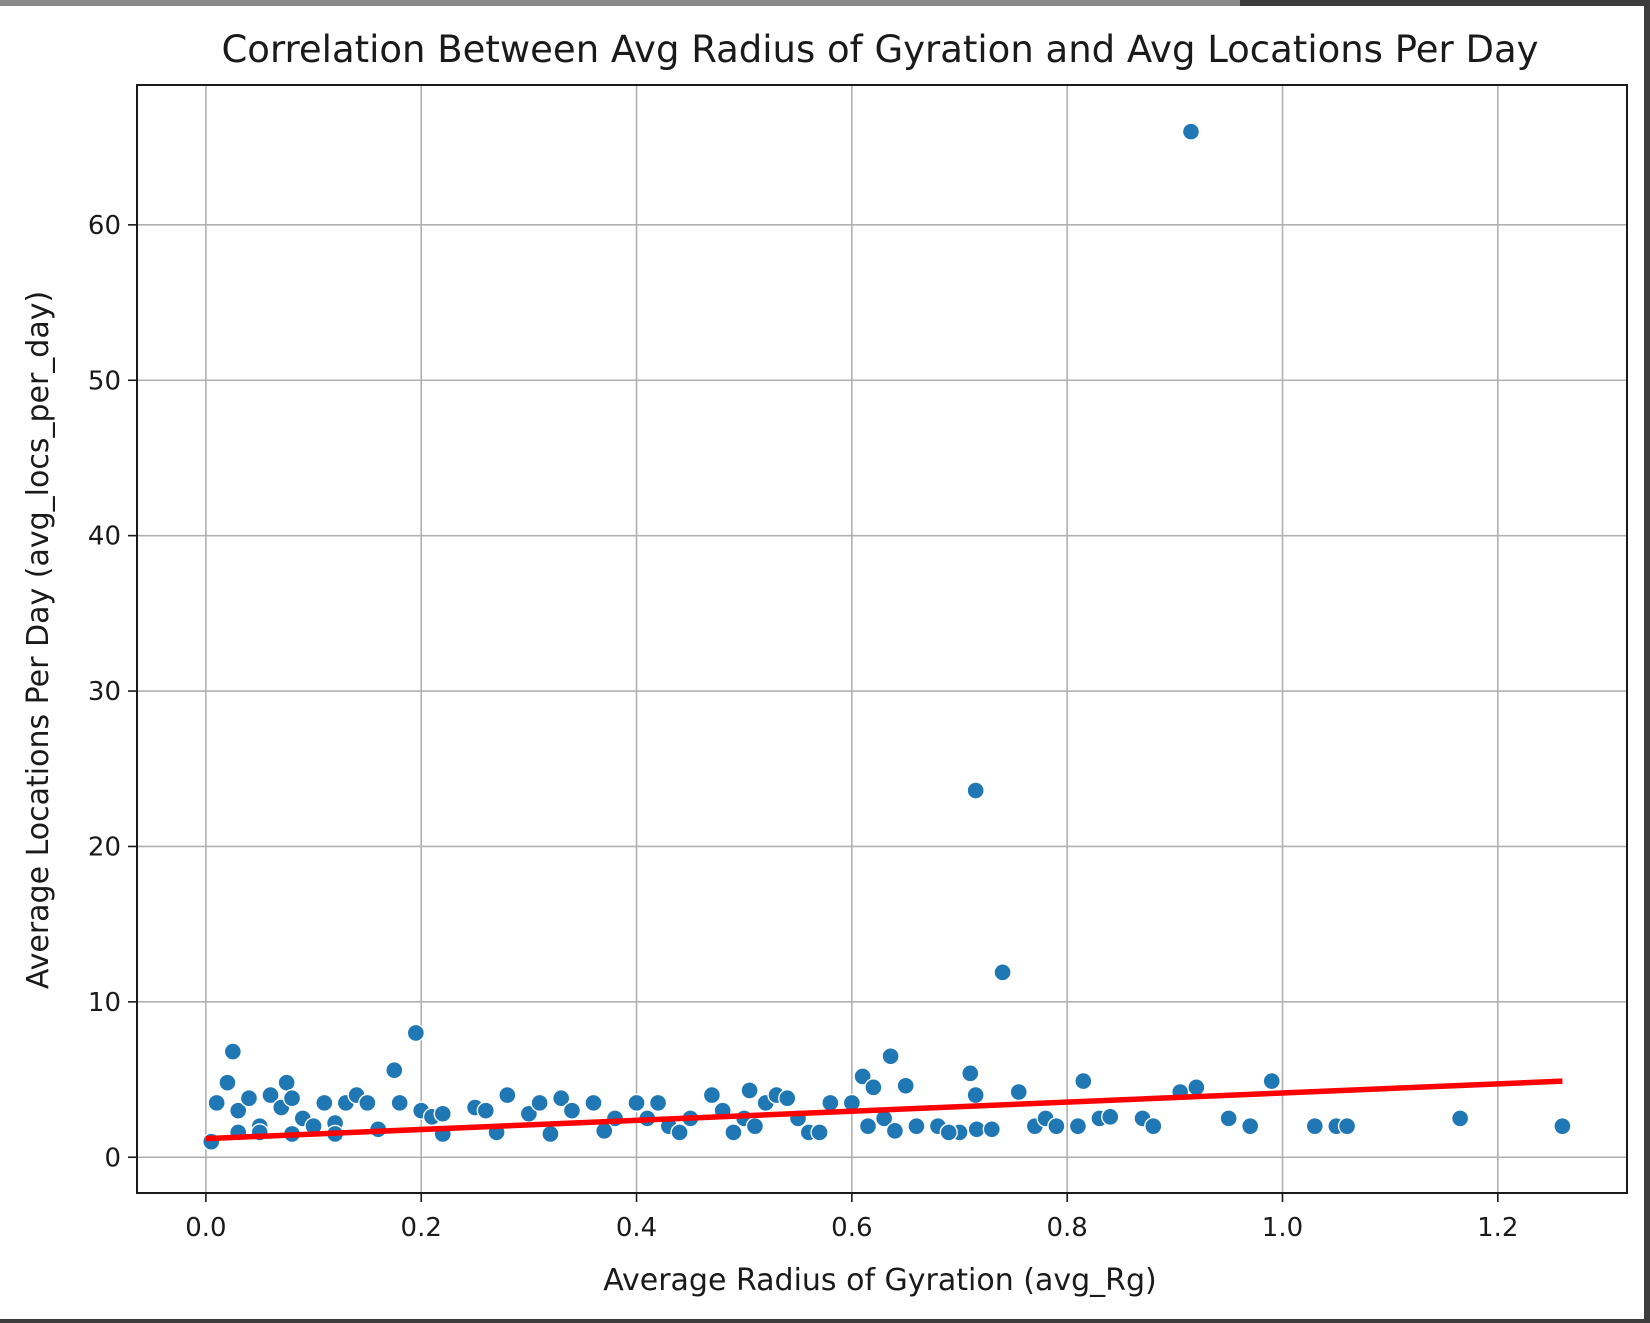  I want to click on trend-line, so click(884, 1110).